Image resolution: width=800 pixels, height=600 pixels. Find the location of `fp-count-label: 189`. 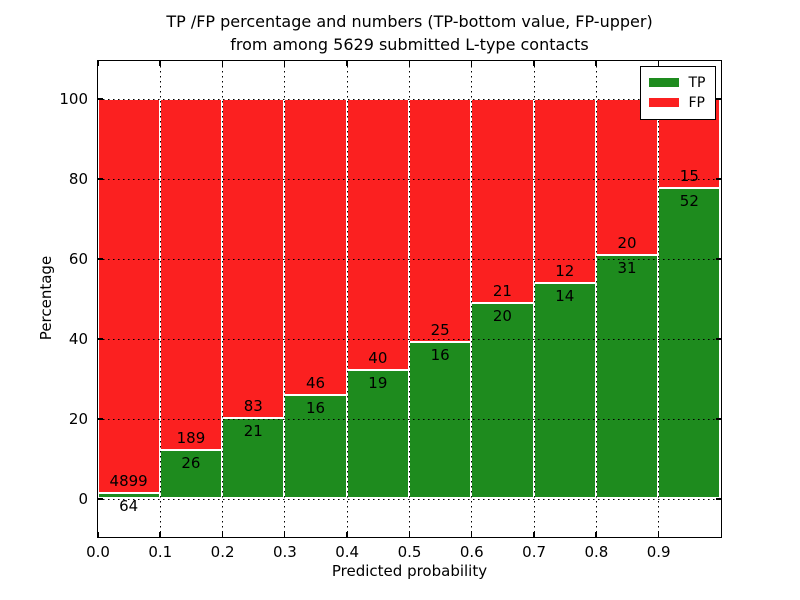

fp-count-label: 189 is located at coordinates (191, 438).